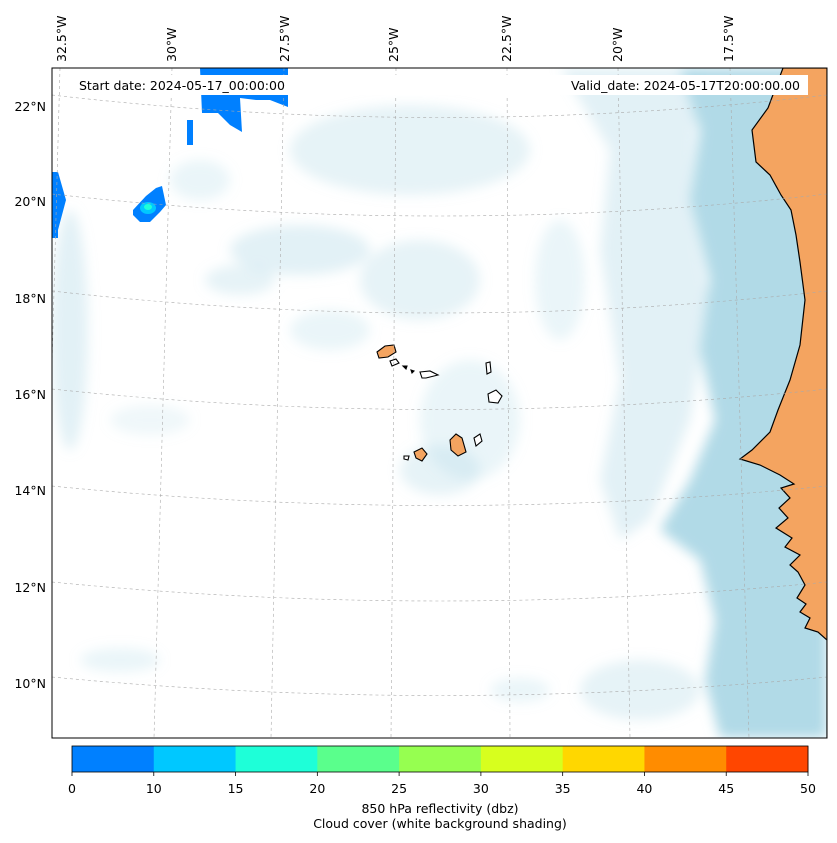 This screenshot has width=837, height=843. Describe the element at coordinates (782, 403) in the screenshot. I see `africa-land` at that location.